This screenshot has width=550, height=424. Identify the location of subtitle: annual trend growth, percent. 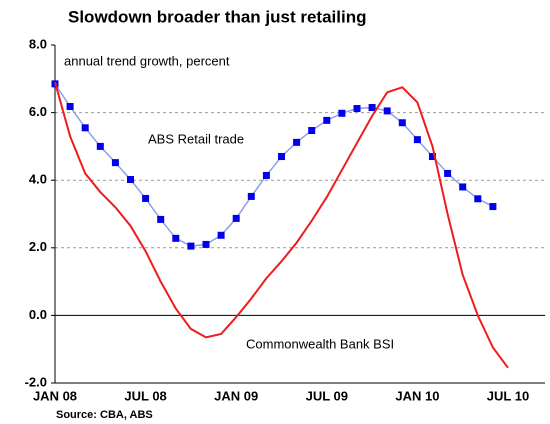
(147, 60).